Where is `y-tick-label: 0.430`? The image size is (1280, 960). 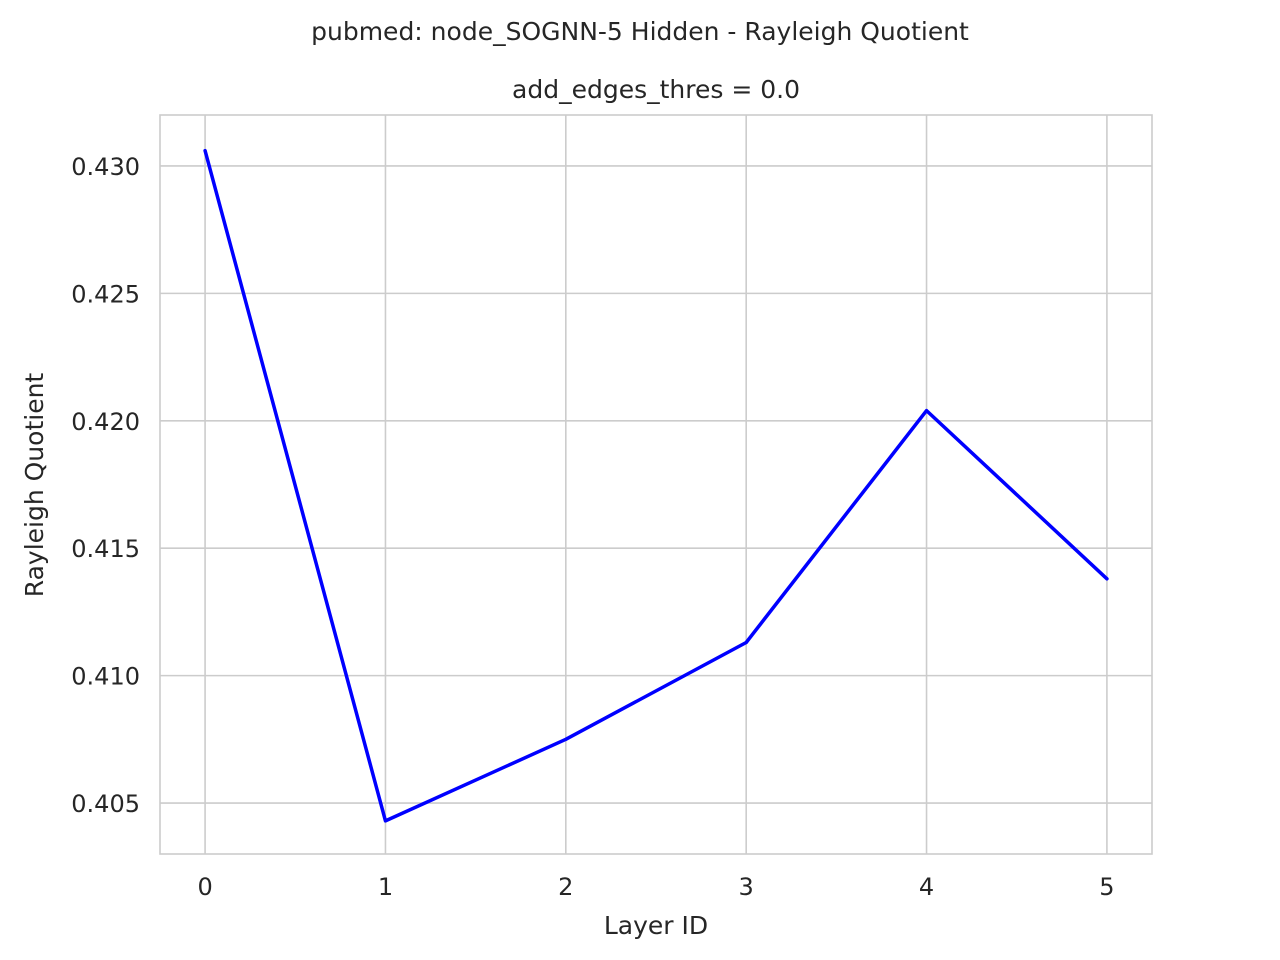
y-tick-label: 0.430 is located at coordinates (105, 167).